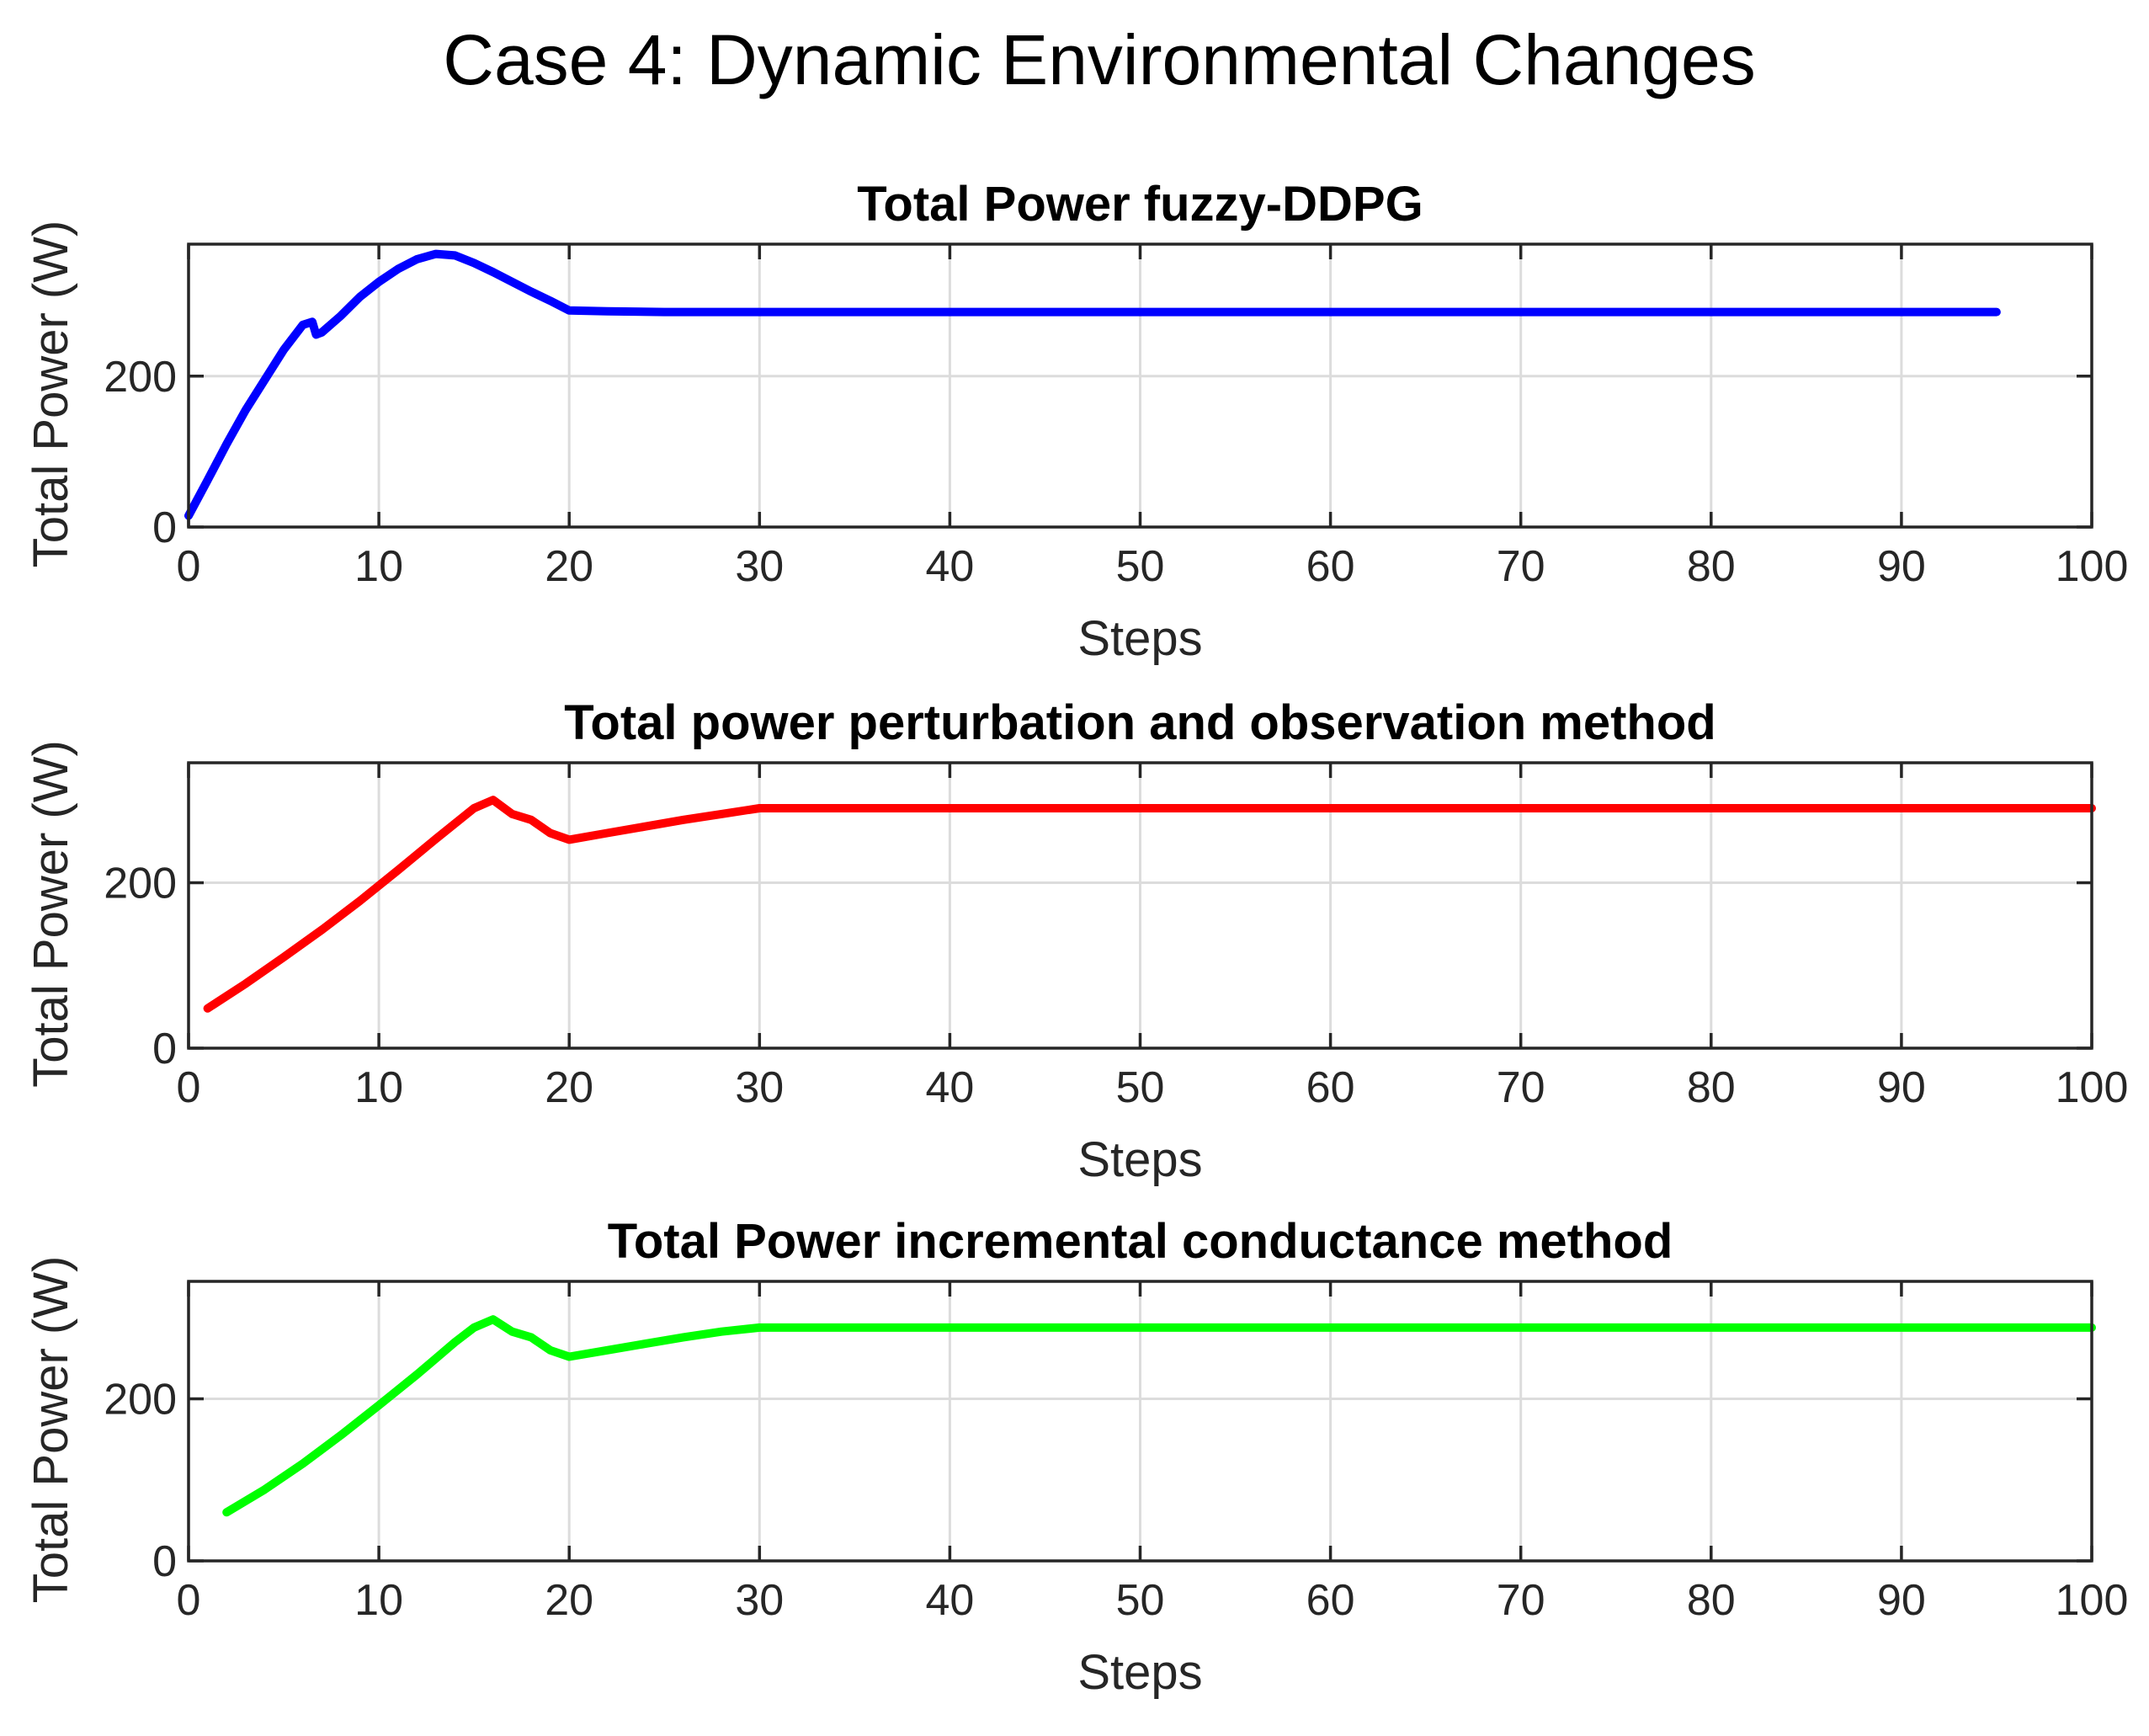  What do you see at coordinates (1099, 59) in the screenshot?
I see `figure-title: Case 4: Dynamic Environmental Changes` at bounding box center [1099, 59].